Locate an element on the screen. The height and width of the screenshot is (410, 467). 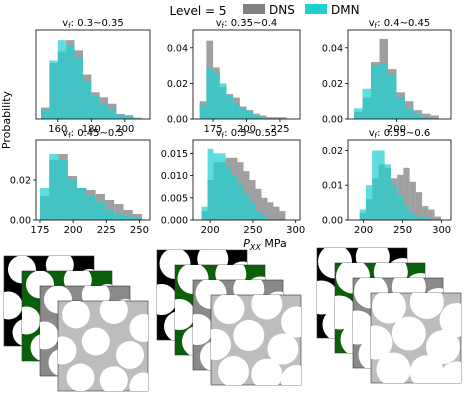
panel-title: vf: 0.45~0.5 is located at coordinates (93, 134).